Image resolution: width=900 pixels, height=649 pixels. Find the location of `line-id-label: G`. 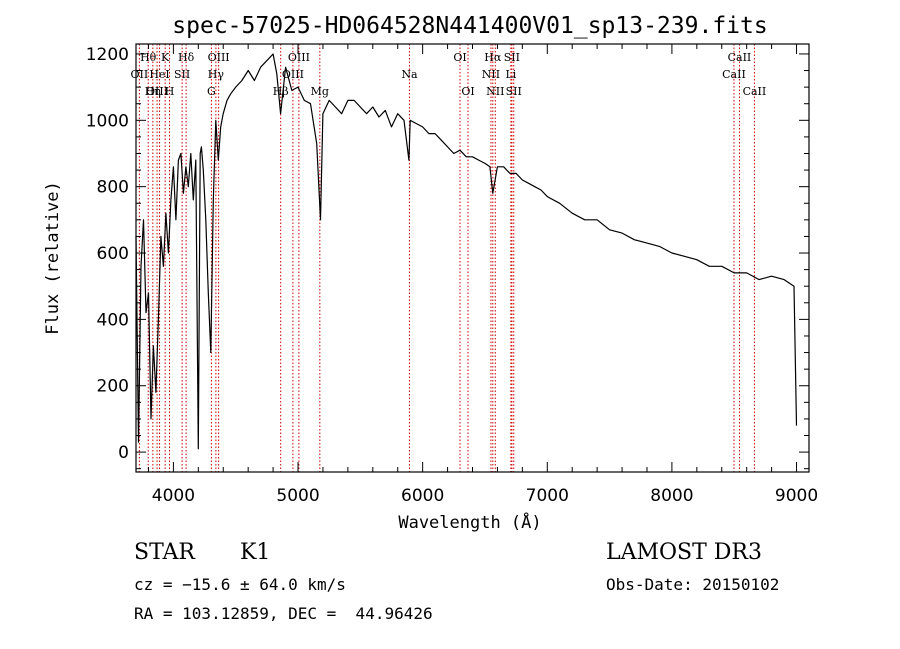

line-id-label: G is located at coordinates (211, 91).